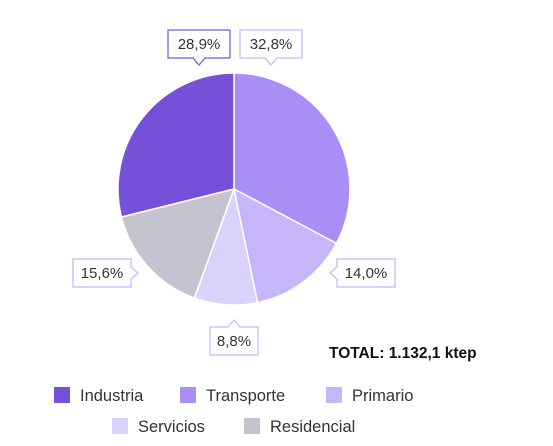 The image size is (553, 446). What do you see at coordinates (382, 396) in the screenshot?
I see `legend-label: Primario` at bounding box center [382, 396].